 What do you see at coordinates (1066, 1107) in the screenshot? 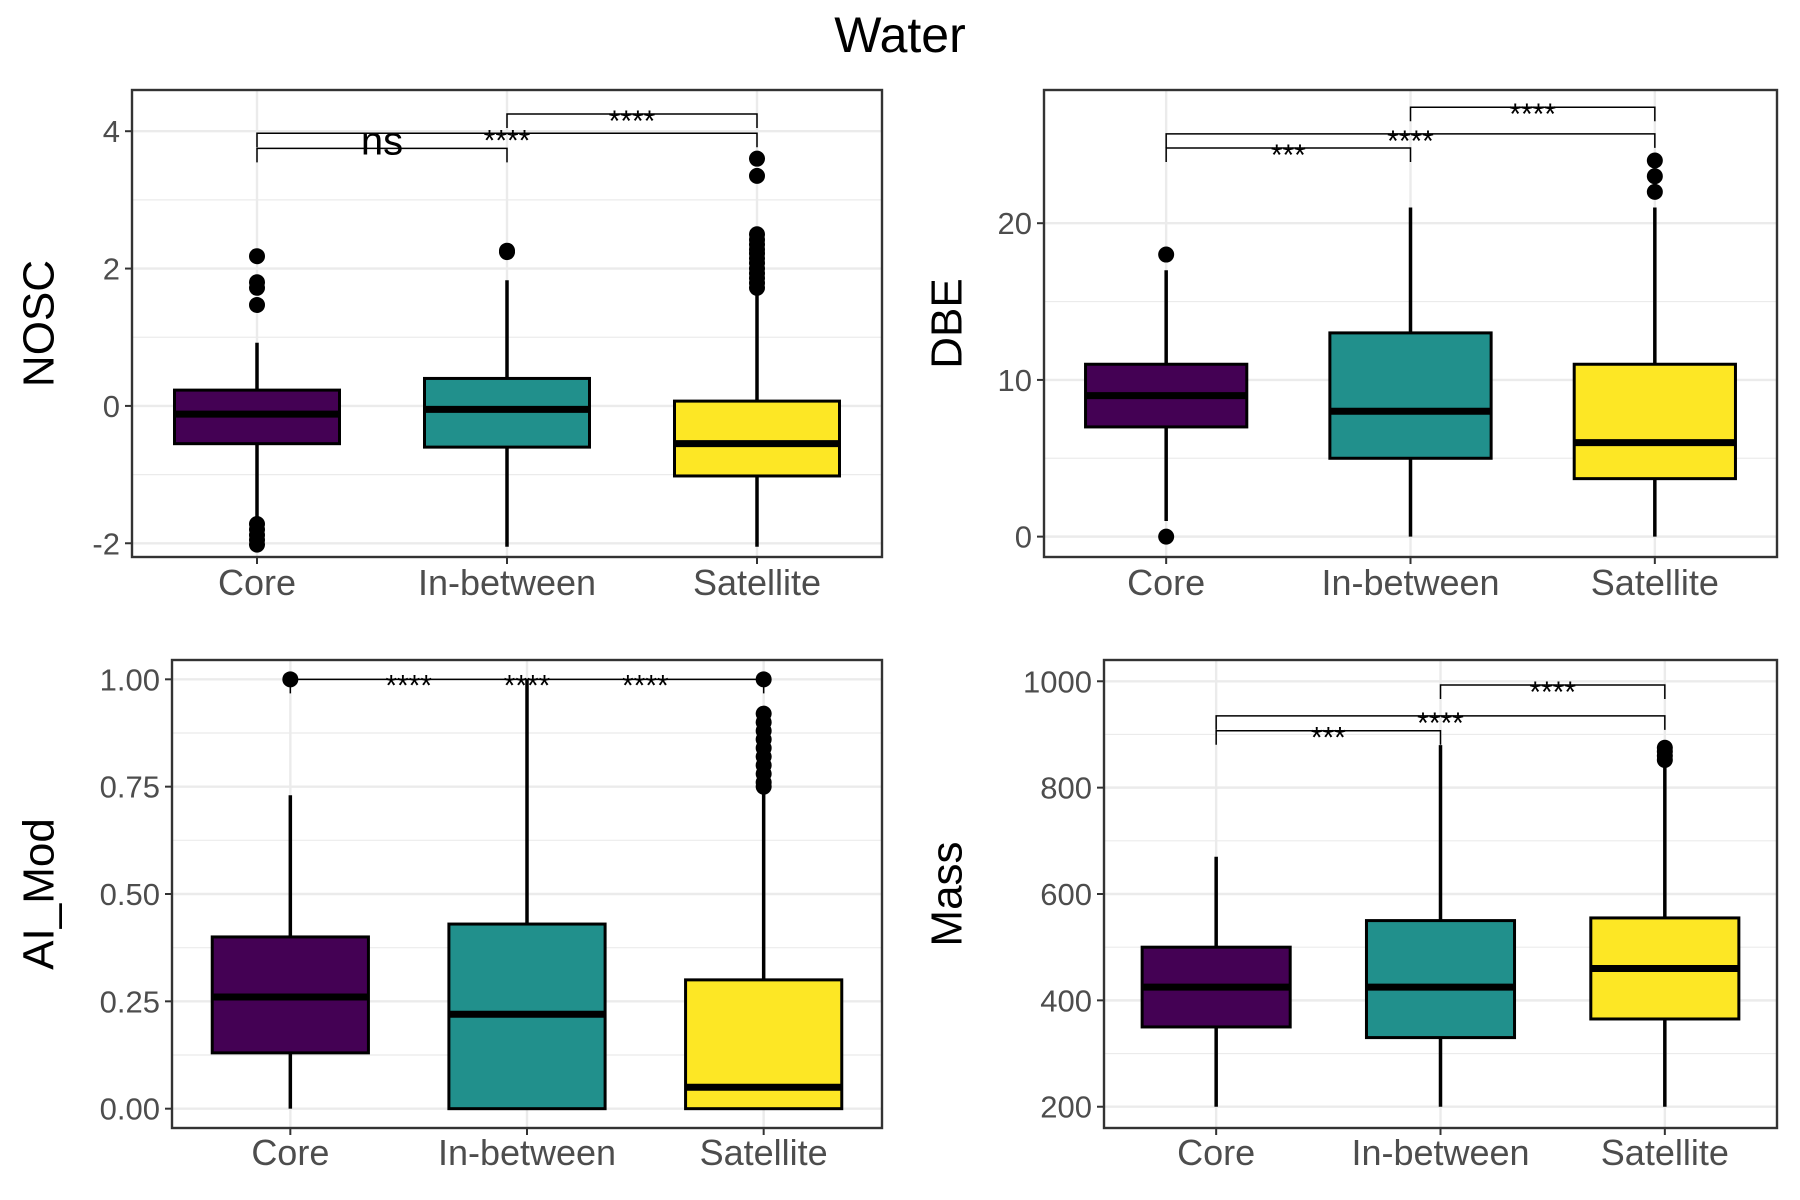
I see `y-tick-label: 200` at bounding box center [1066, 1107].